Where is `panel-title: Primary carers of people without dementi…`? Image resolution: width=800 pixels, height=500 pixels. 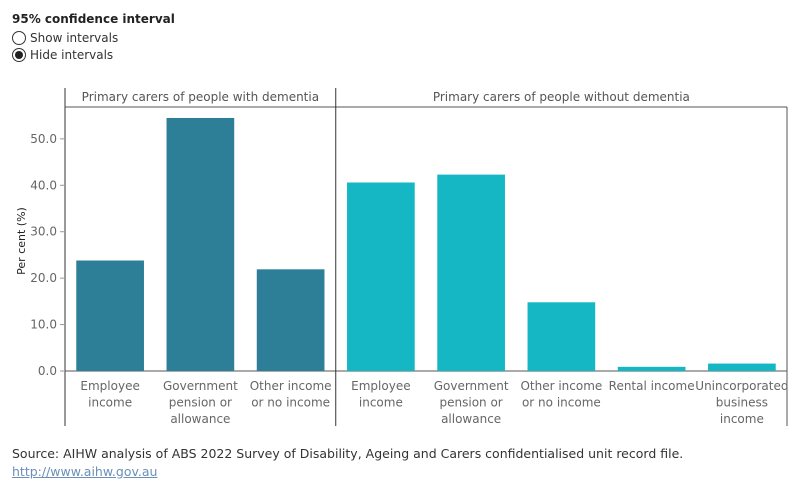
panel-title: Primary carers of people without dementi… is located at coordinates (561, 97).